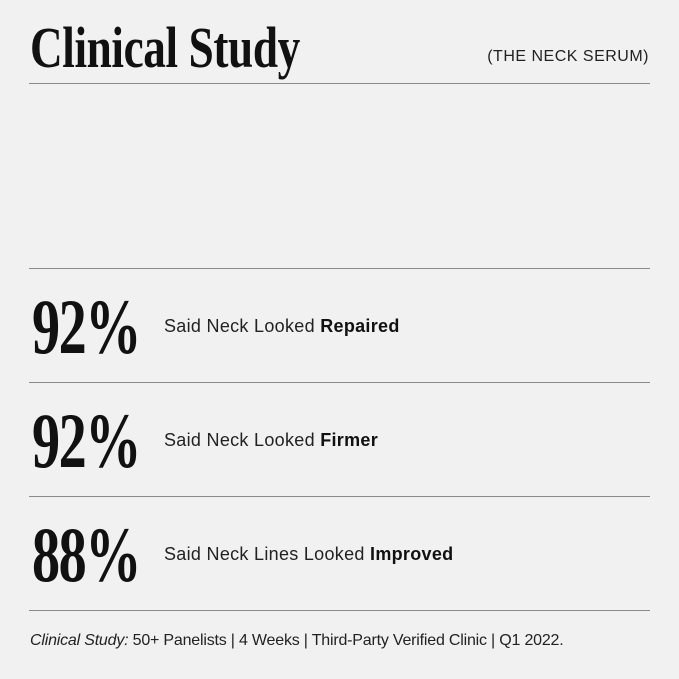 The width and height of the screenshot is (679, 679). What do you see at coordinates (79, 640) in the screenshot?
I see `footnote-lead: Clinical Study:` at bounding box center [79, 640].